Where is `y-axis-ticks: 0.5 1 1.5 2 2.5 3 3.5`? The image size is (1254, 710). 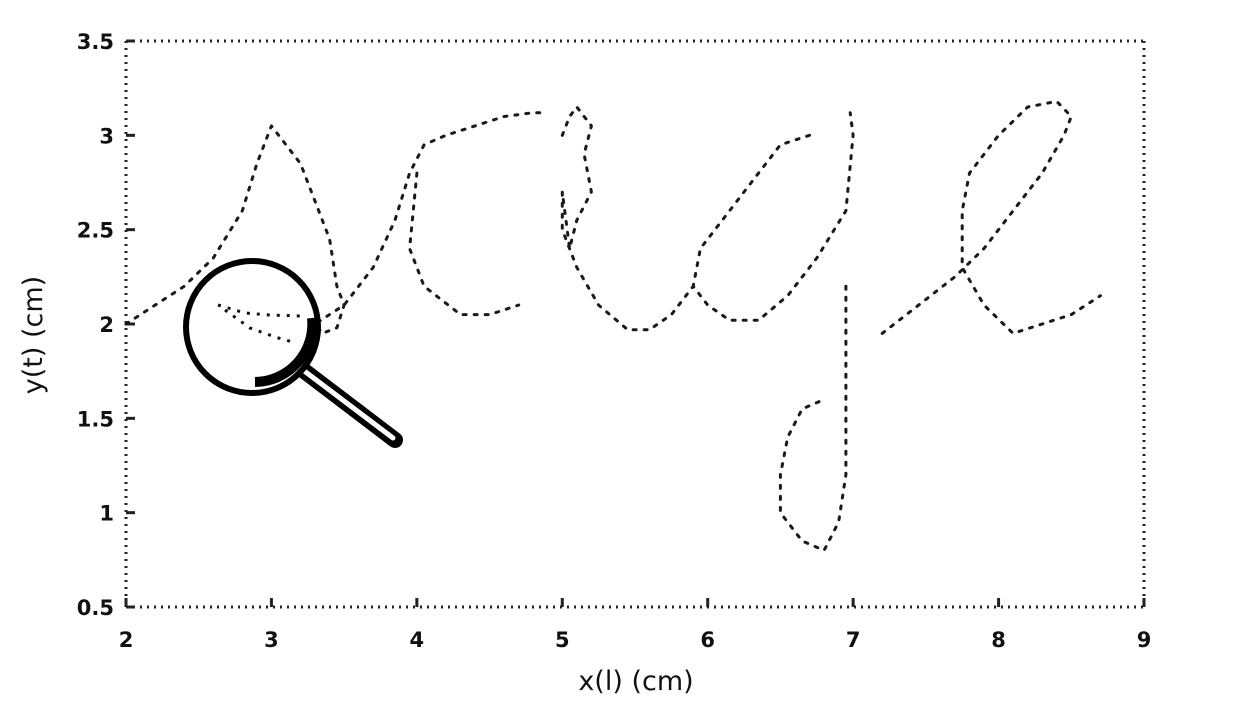
y-axis-ticks: 0.5 1 1.5 2 2.5 3 3.5 is located at coordinates (106, 325).